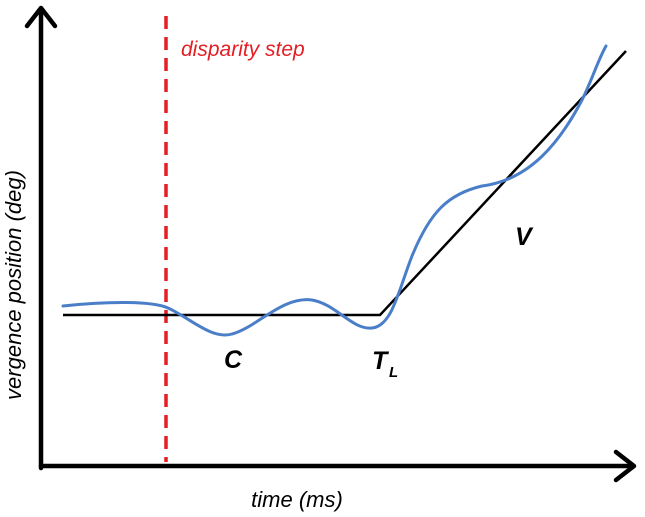 The width and height of the screenshot is (645, 517). I want to click on y-axis-label: vergence position (deg), so click(13, 285).